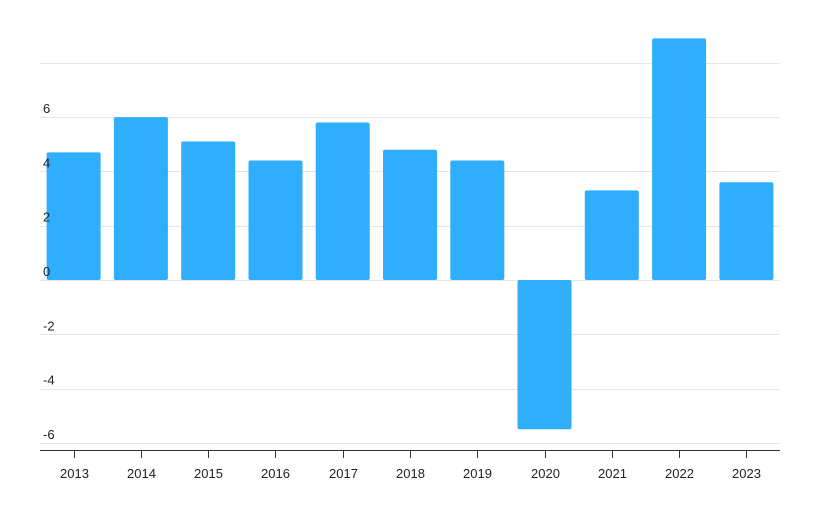 This screenshot has width=820, height=519. What do you see at coordinates (275, 473) in the screenshot?
I see `x-tick-label: 2016` at bounding box center [275, 473].